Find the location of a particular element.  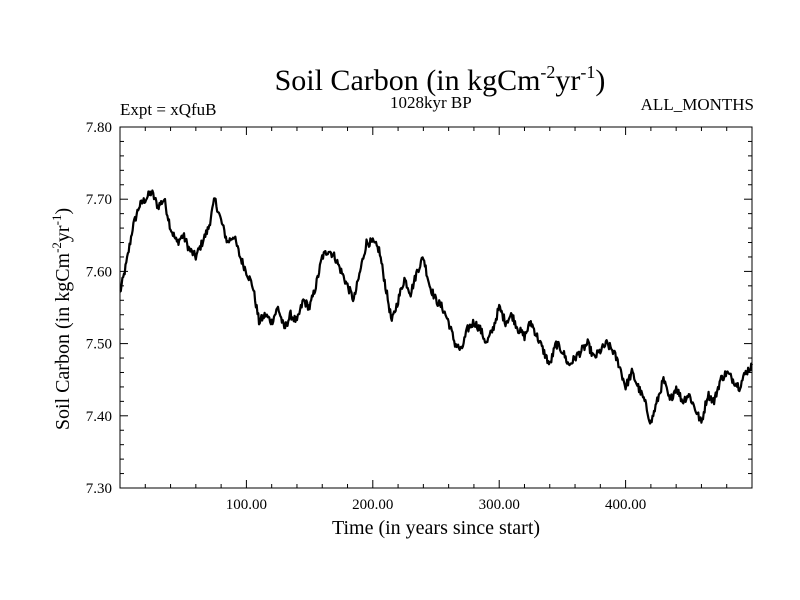

x-tick-label: 200.00 is located at coordinates (372, 505).